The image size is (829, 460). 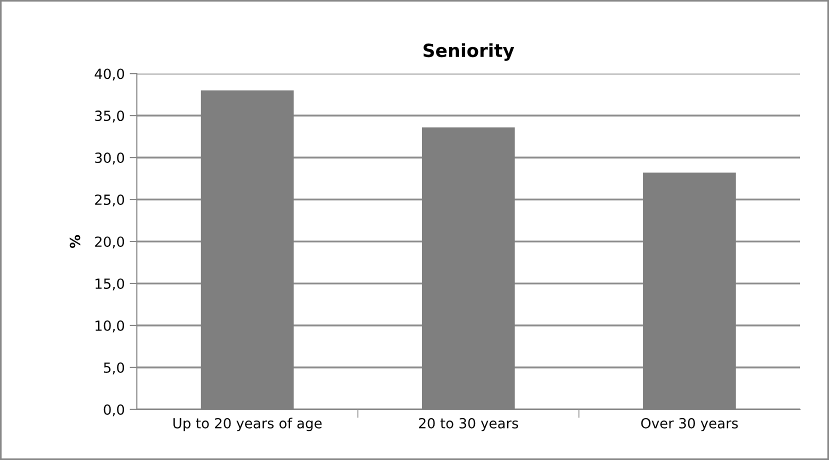 What do you see at coordinates (109, 74) in the screenshot?
I see `y-tick-label: 40,0` at bounding box center [109, 74].